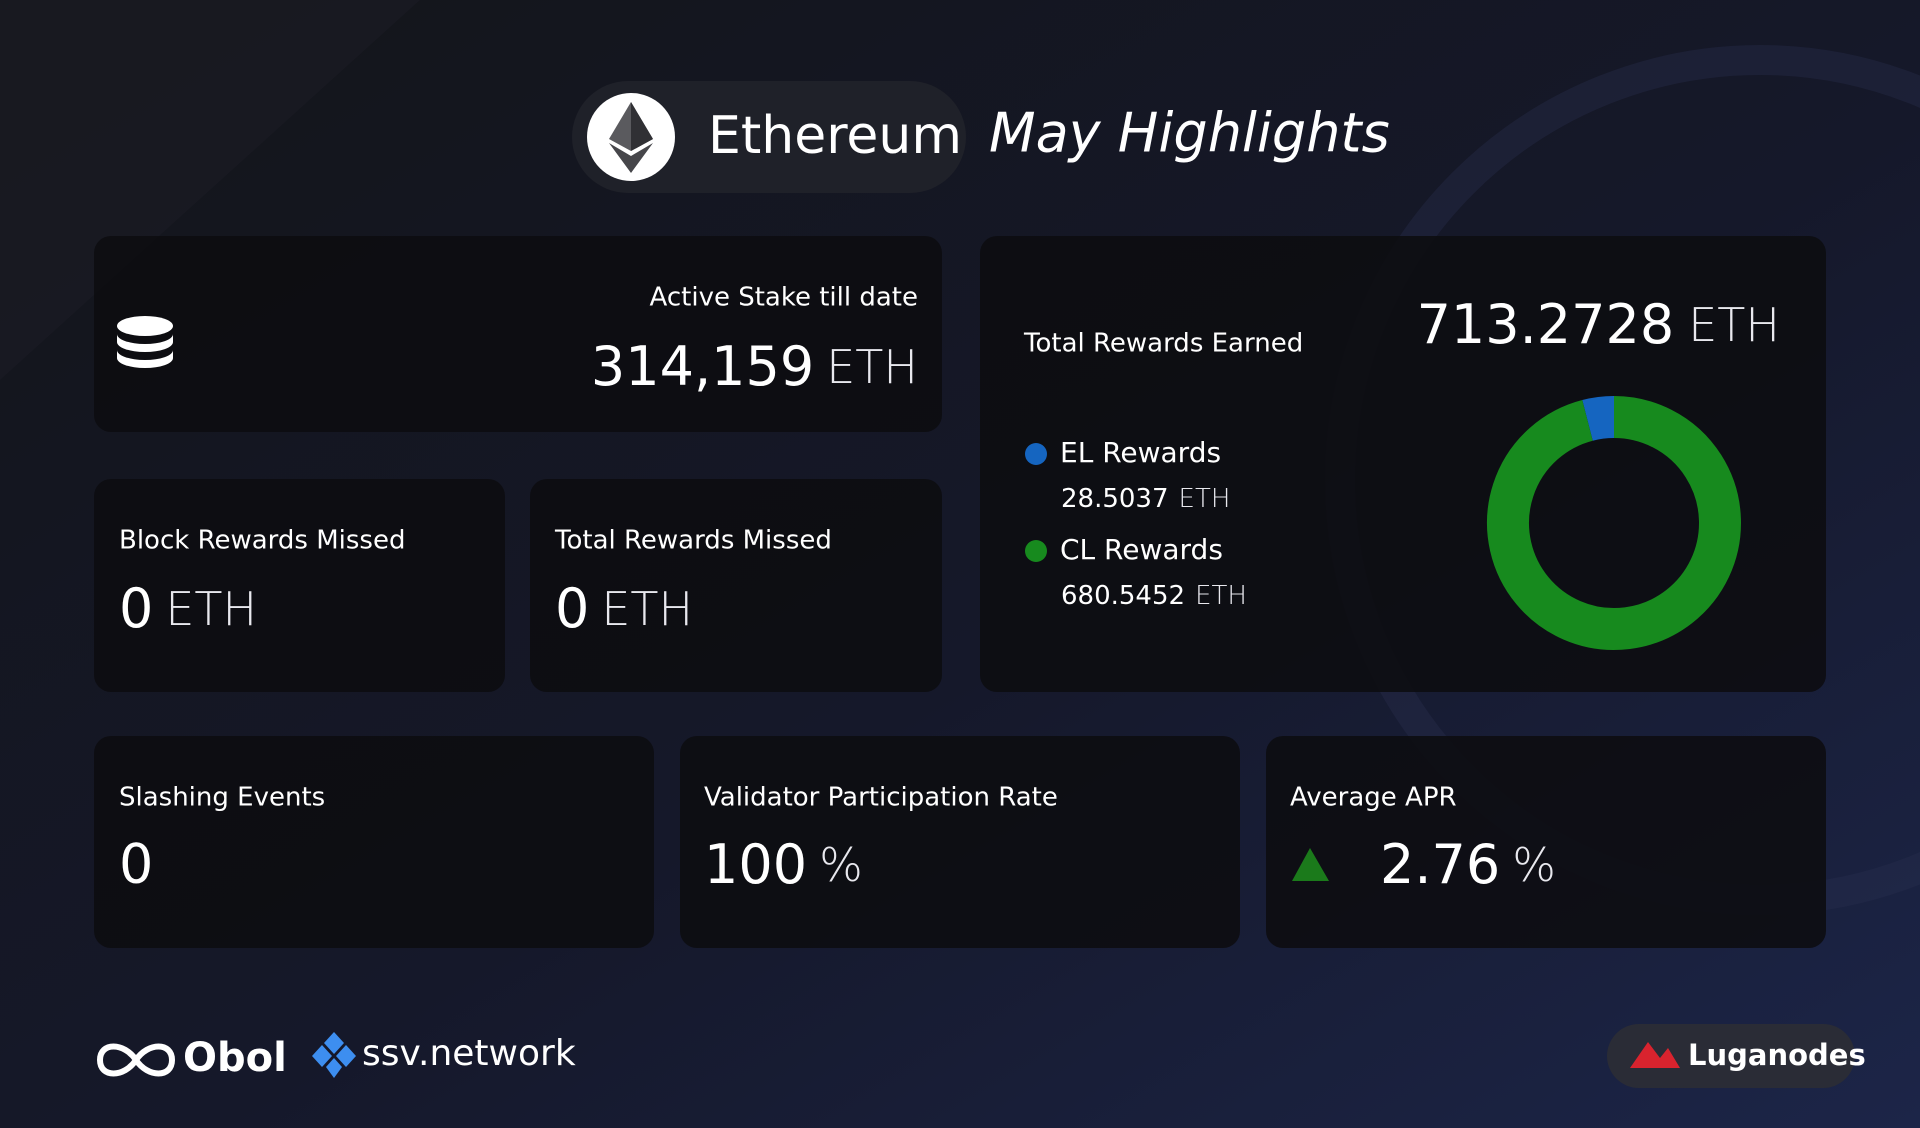  I want to click on stake-value-line: 314,159 ETH, so click(754, 366).